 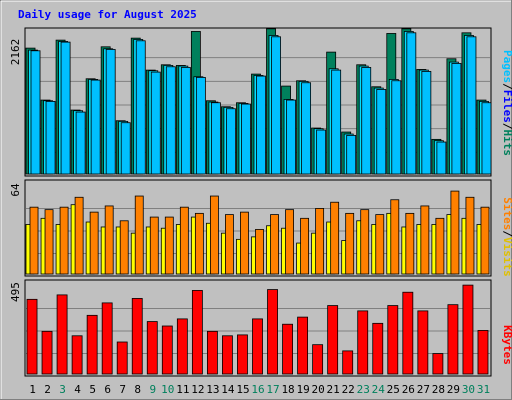 What do you see at coordinates (506, 257) in the screenshot?
I see `legend-visits: Visits` at bounding box center [506, 257].